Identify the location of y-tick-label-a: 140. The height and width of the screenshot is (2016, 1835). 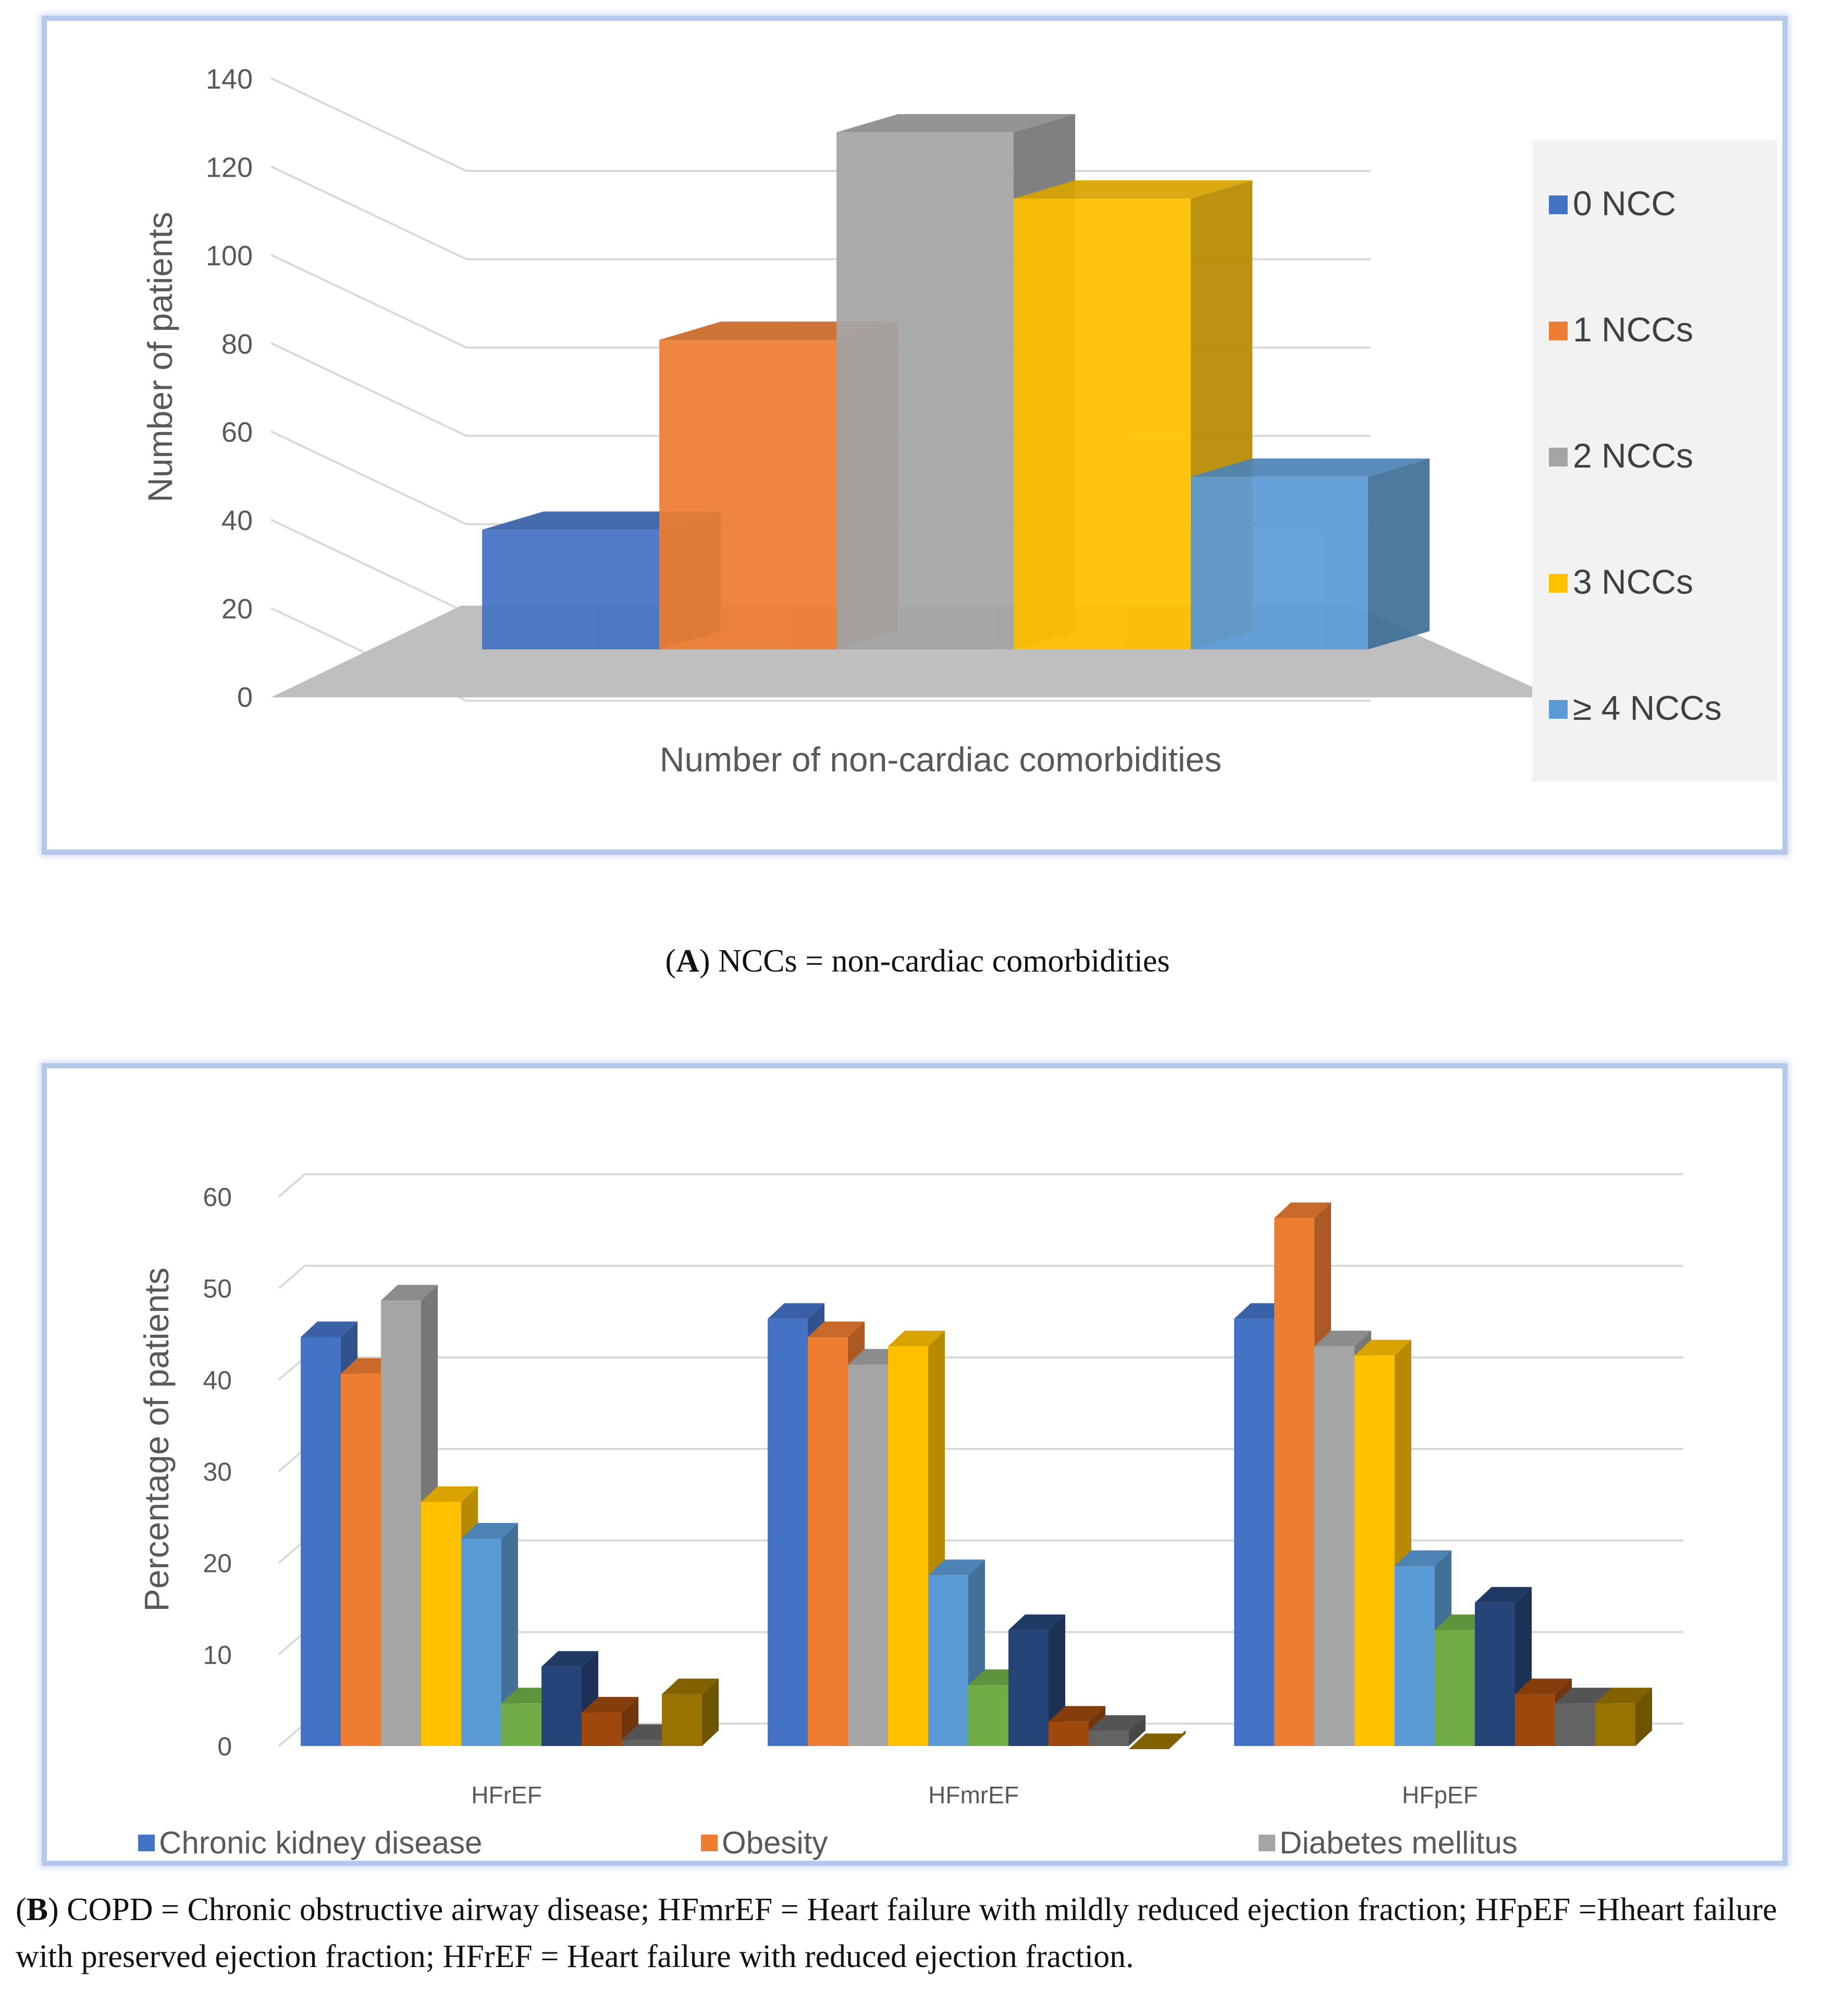
(229, 80).